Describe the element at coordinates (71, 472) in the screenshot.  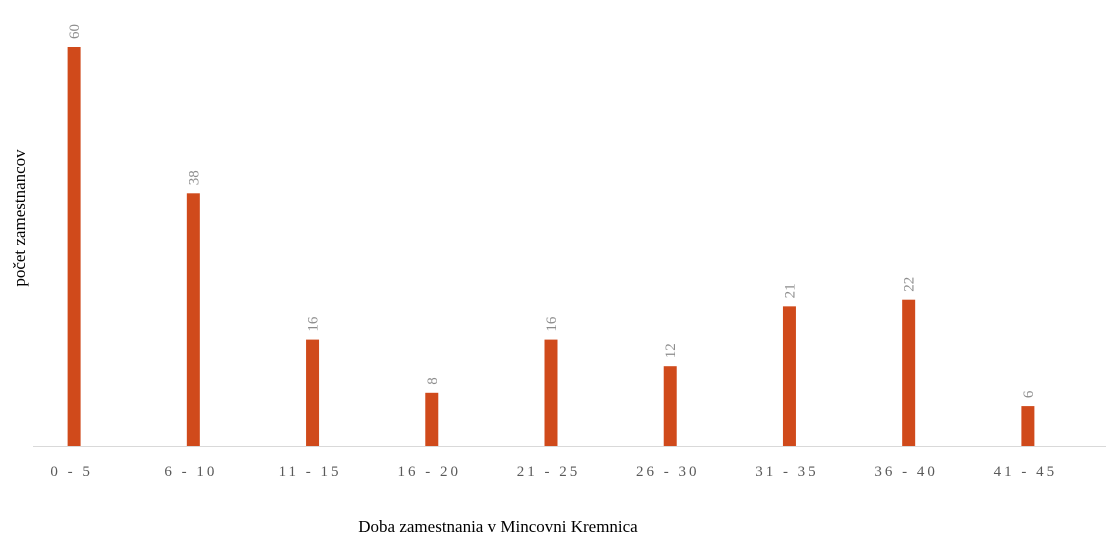
I see `x-tick-label-0: 0 - 5` at that location.